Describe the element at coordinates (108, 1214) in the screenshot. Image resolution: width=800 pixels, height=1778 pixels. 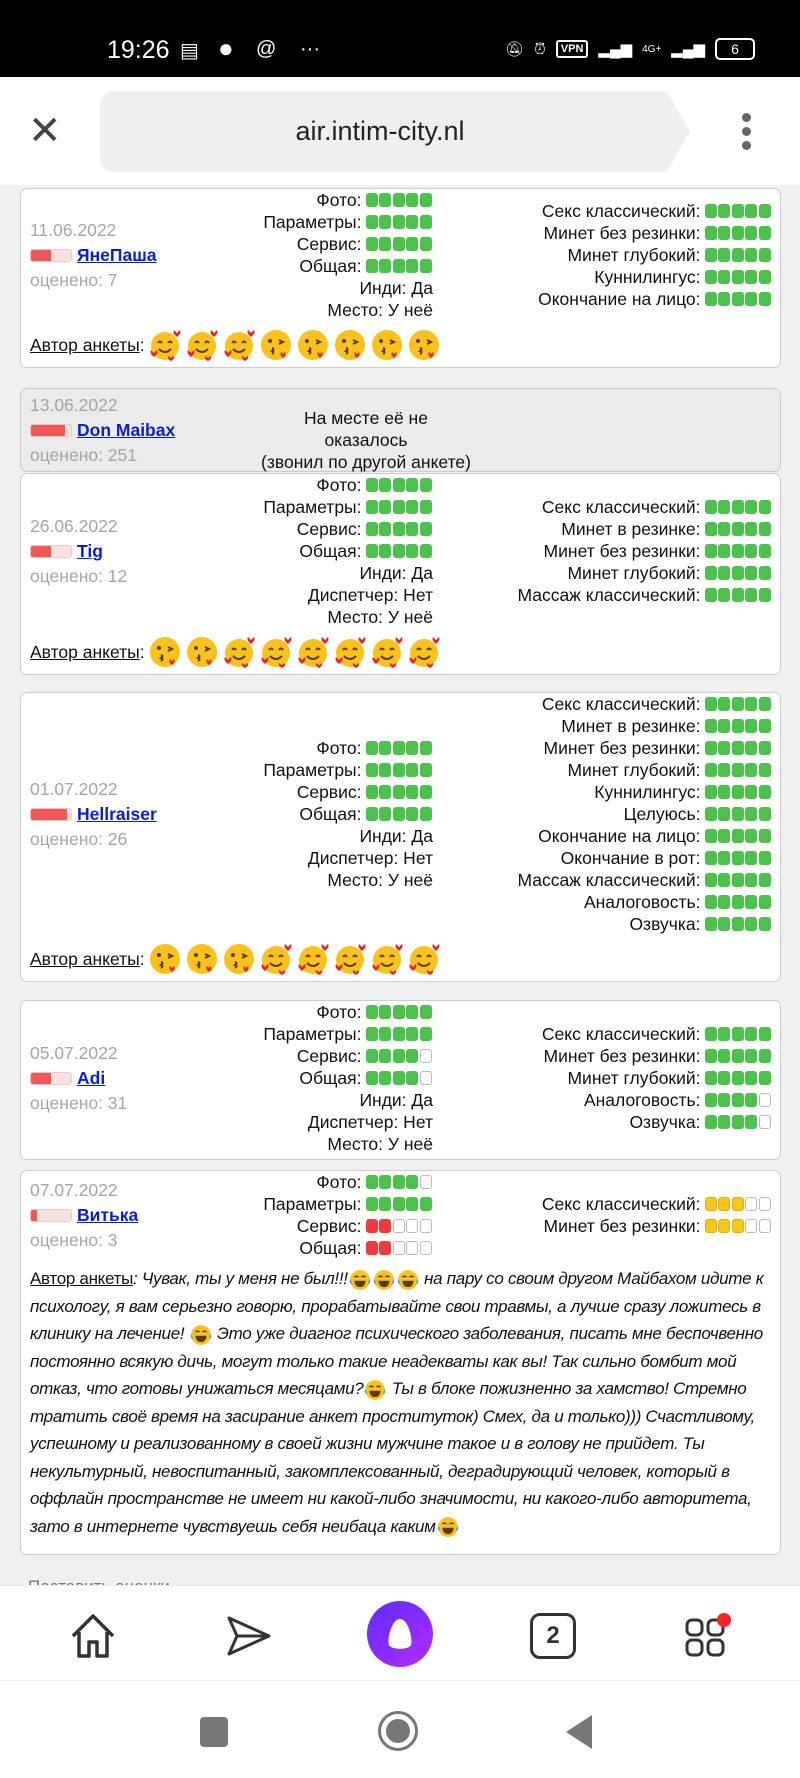
I see `reviewer-link: Витька` at that location.